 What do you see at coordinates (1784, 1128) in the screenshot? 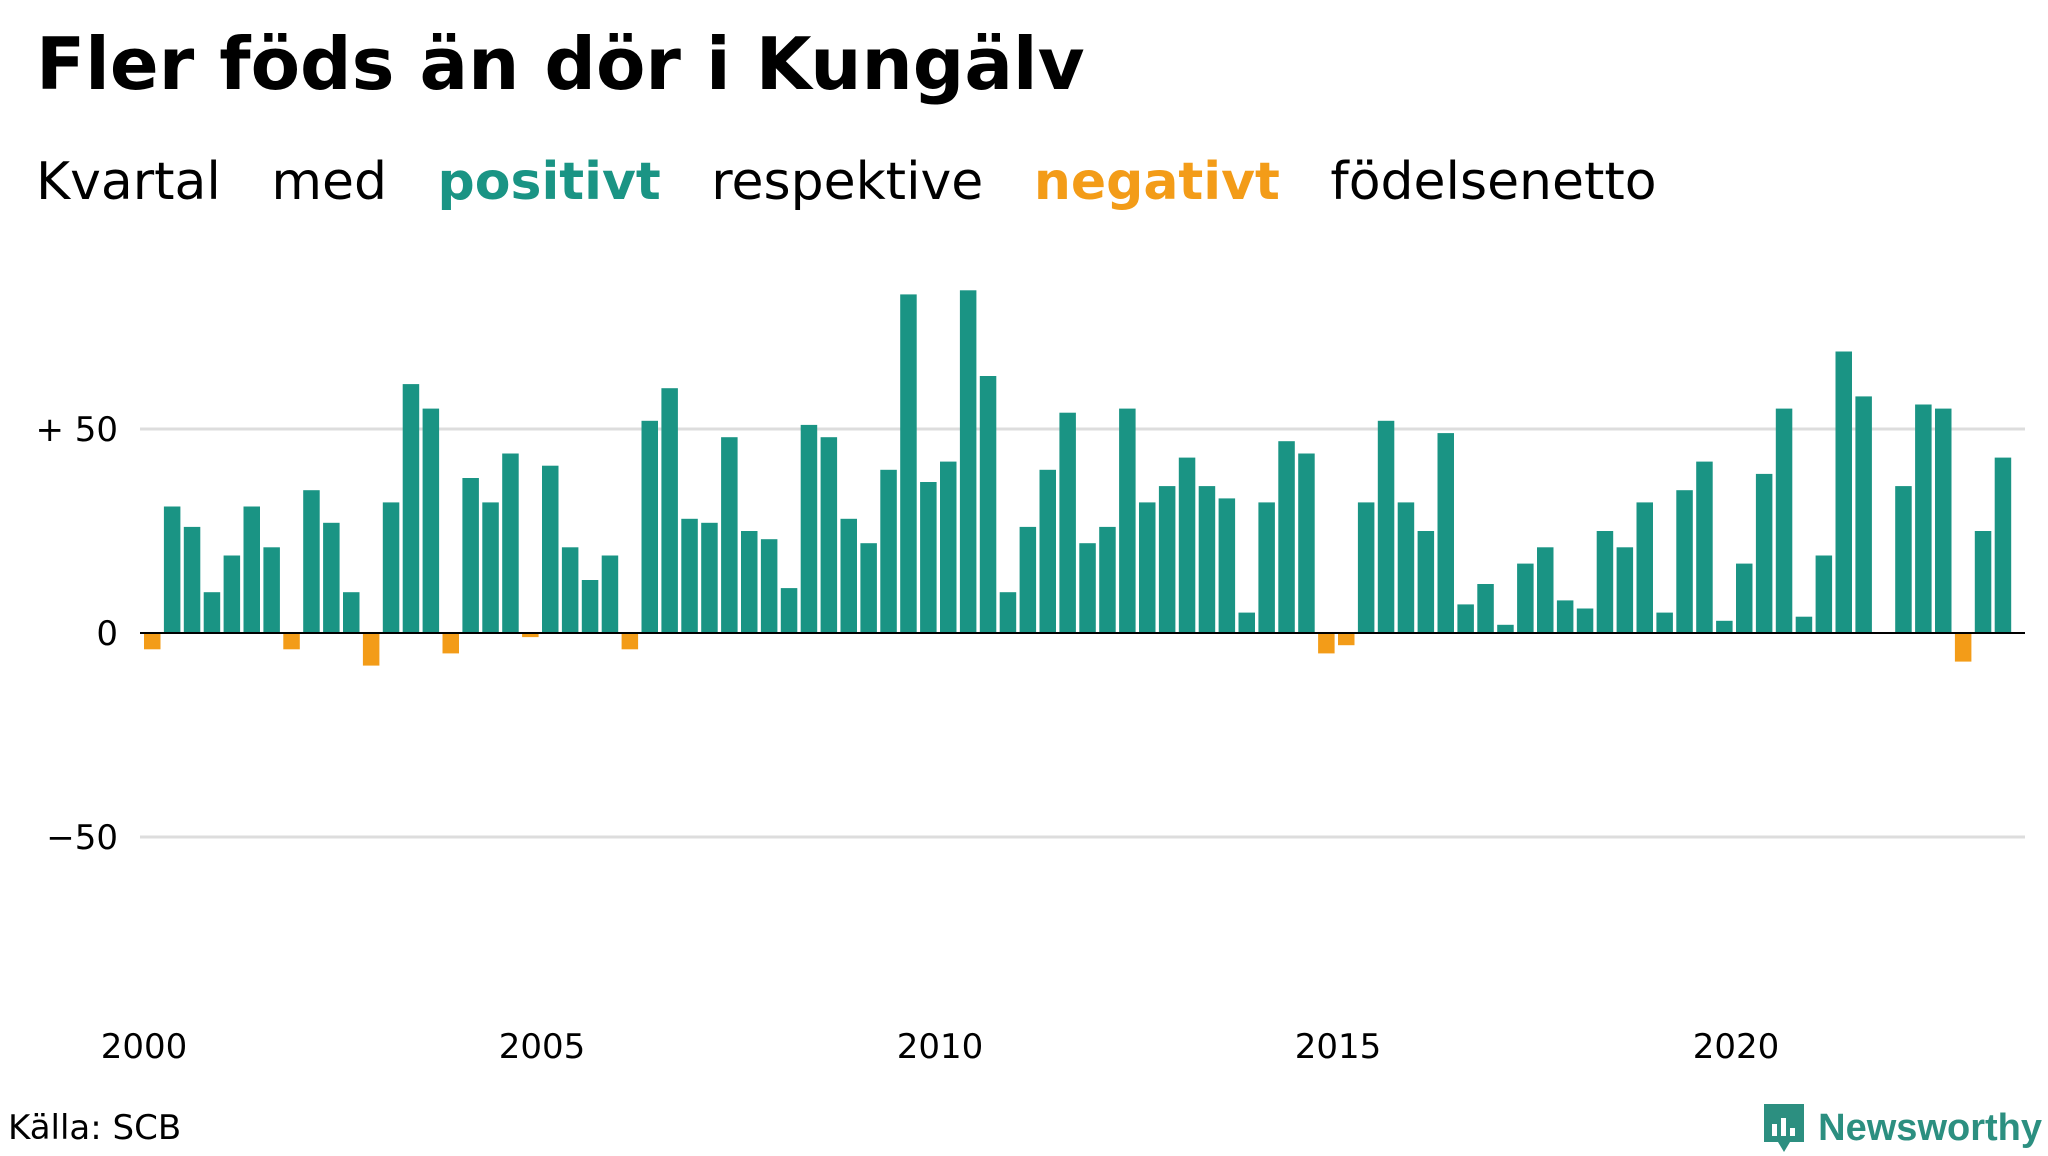
I see `newsworthy-logo-icon` at bounding box center [1784, 1128].